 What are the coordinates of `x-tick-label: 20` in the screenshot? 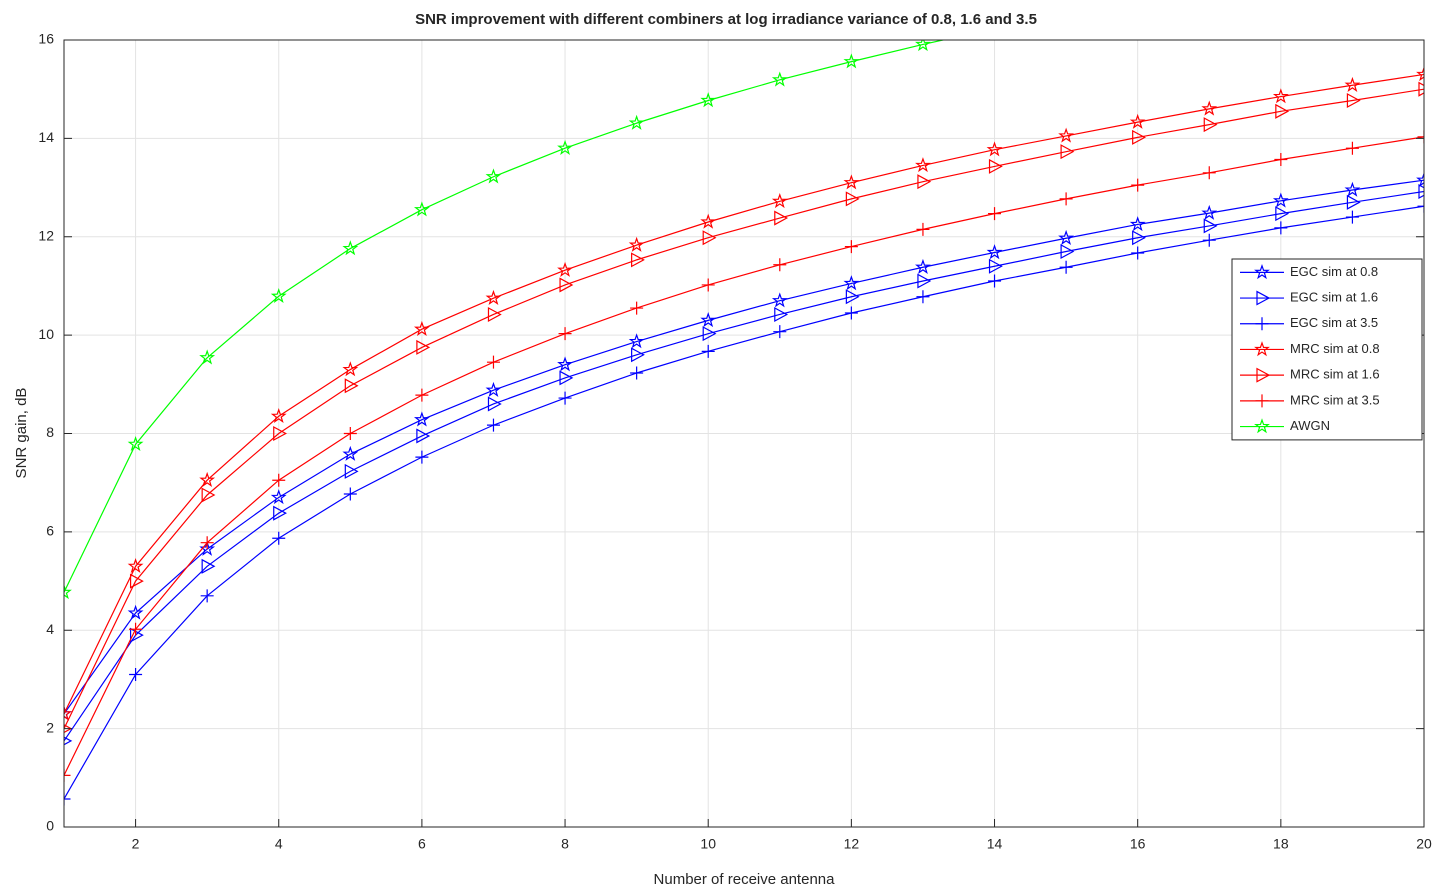 It's located at (1424, 844).